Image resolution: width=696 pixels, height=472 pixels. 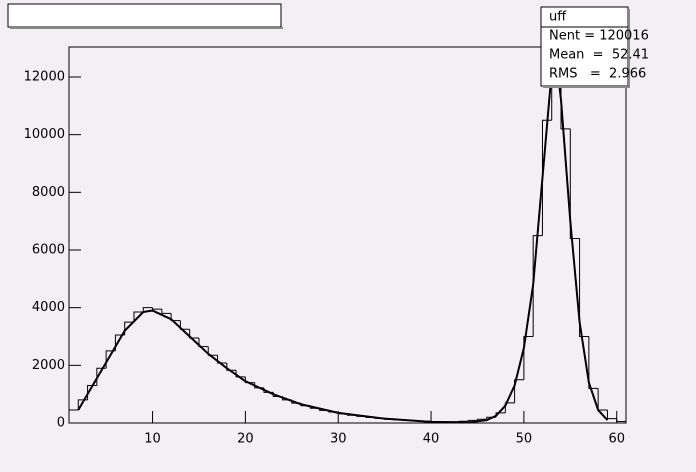 I want to click on stats-rms: RMS = 2.966, so click(x=597, y=74).